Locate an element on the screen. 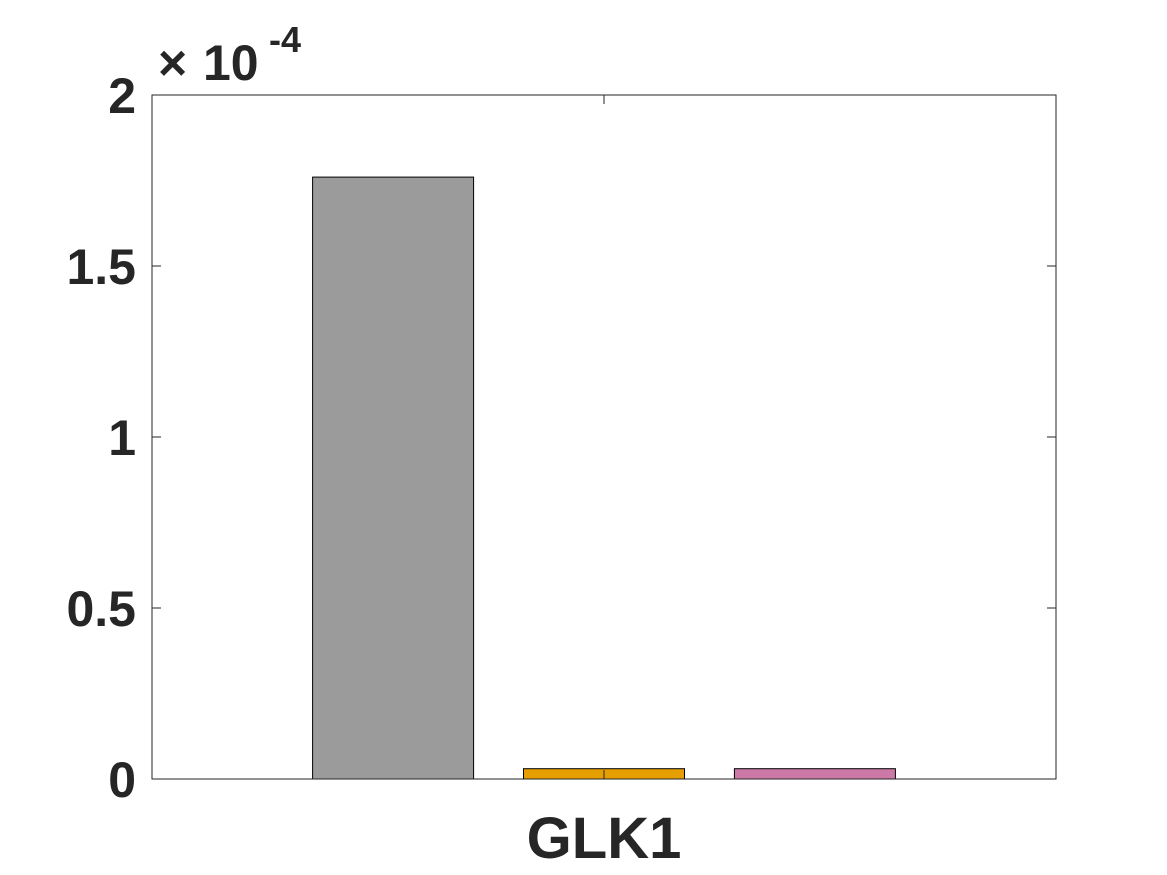  y-tick-label: 0 is located at coordinates (122, 780).